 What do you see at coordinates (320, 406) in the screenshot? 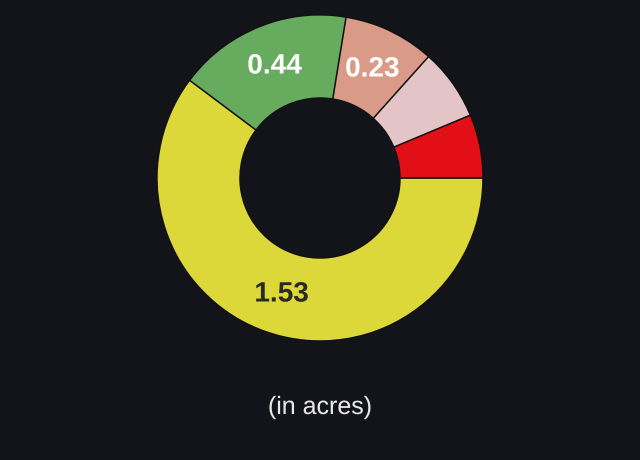
I see `text: (in acres)` at bounding box center [320, 406].